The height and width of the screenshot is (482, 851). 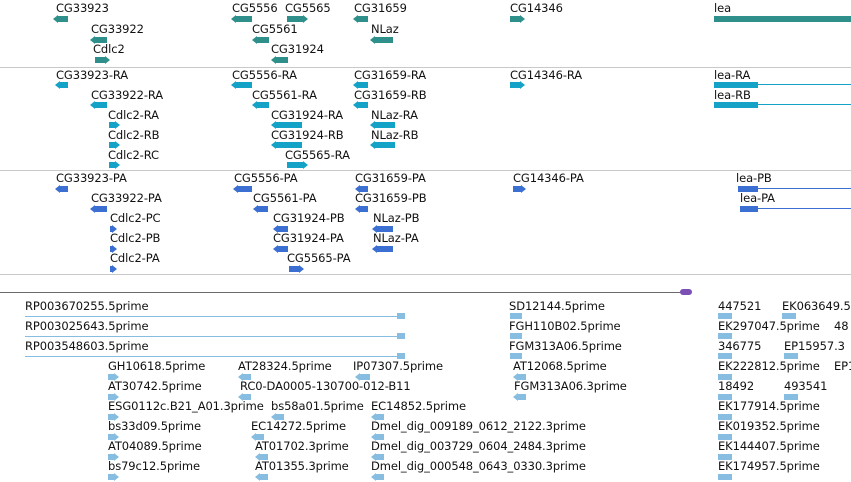 I want to click on est-label: RP003025643.5prime, so click(x=87, y=326).